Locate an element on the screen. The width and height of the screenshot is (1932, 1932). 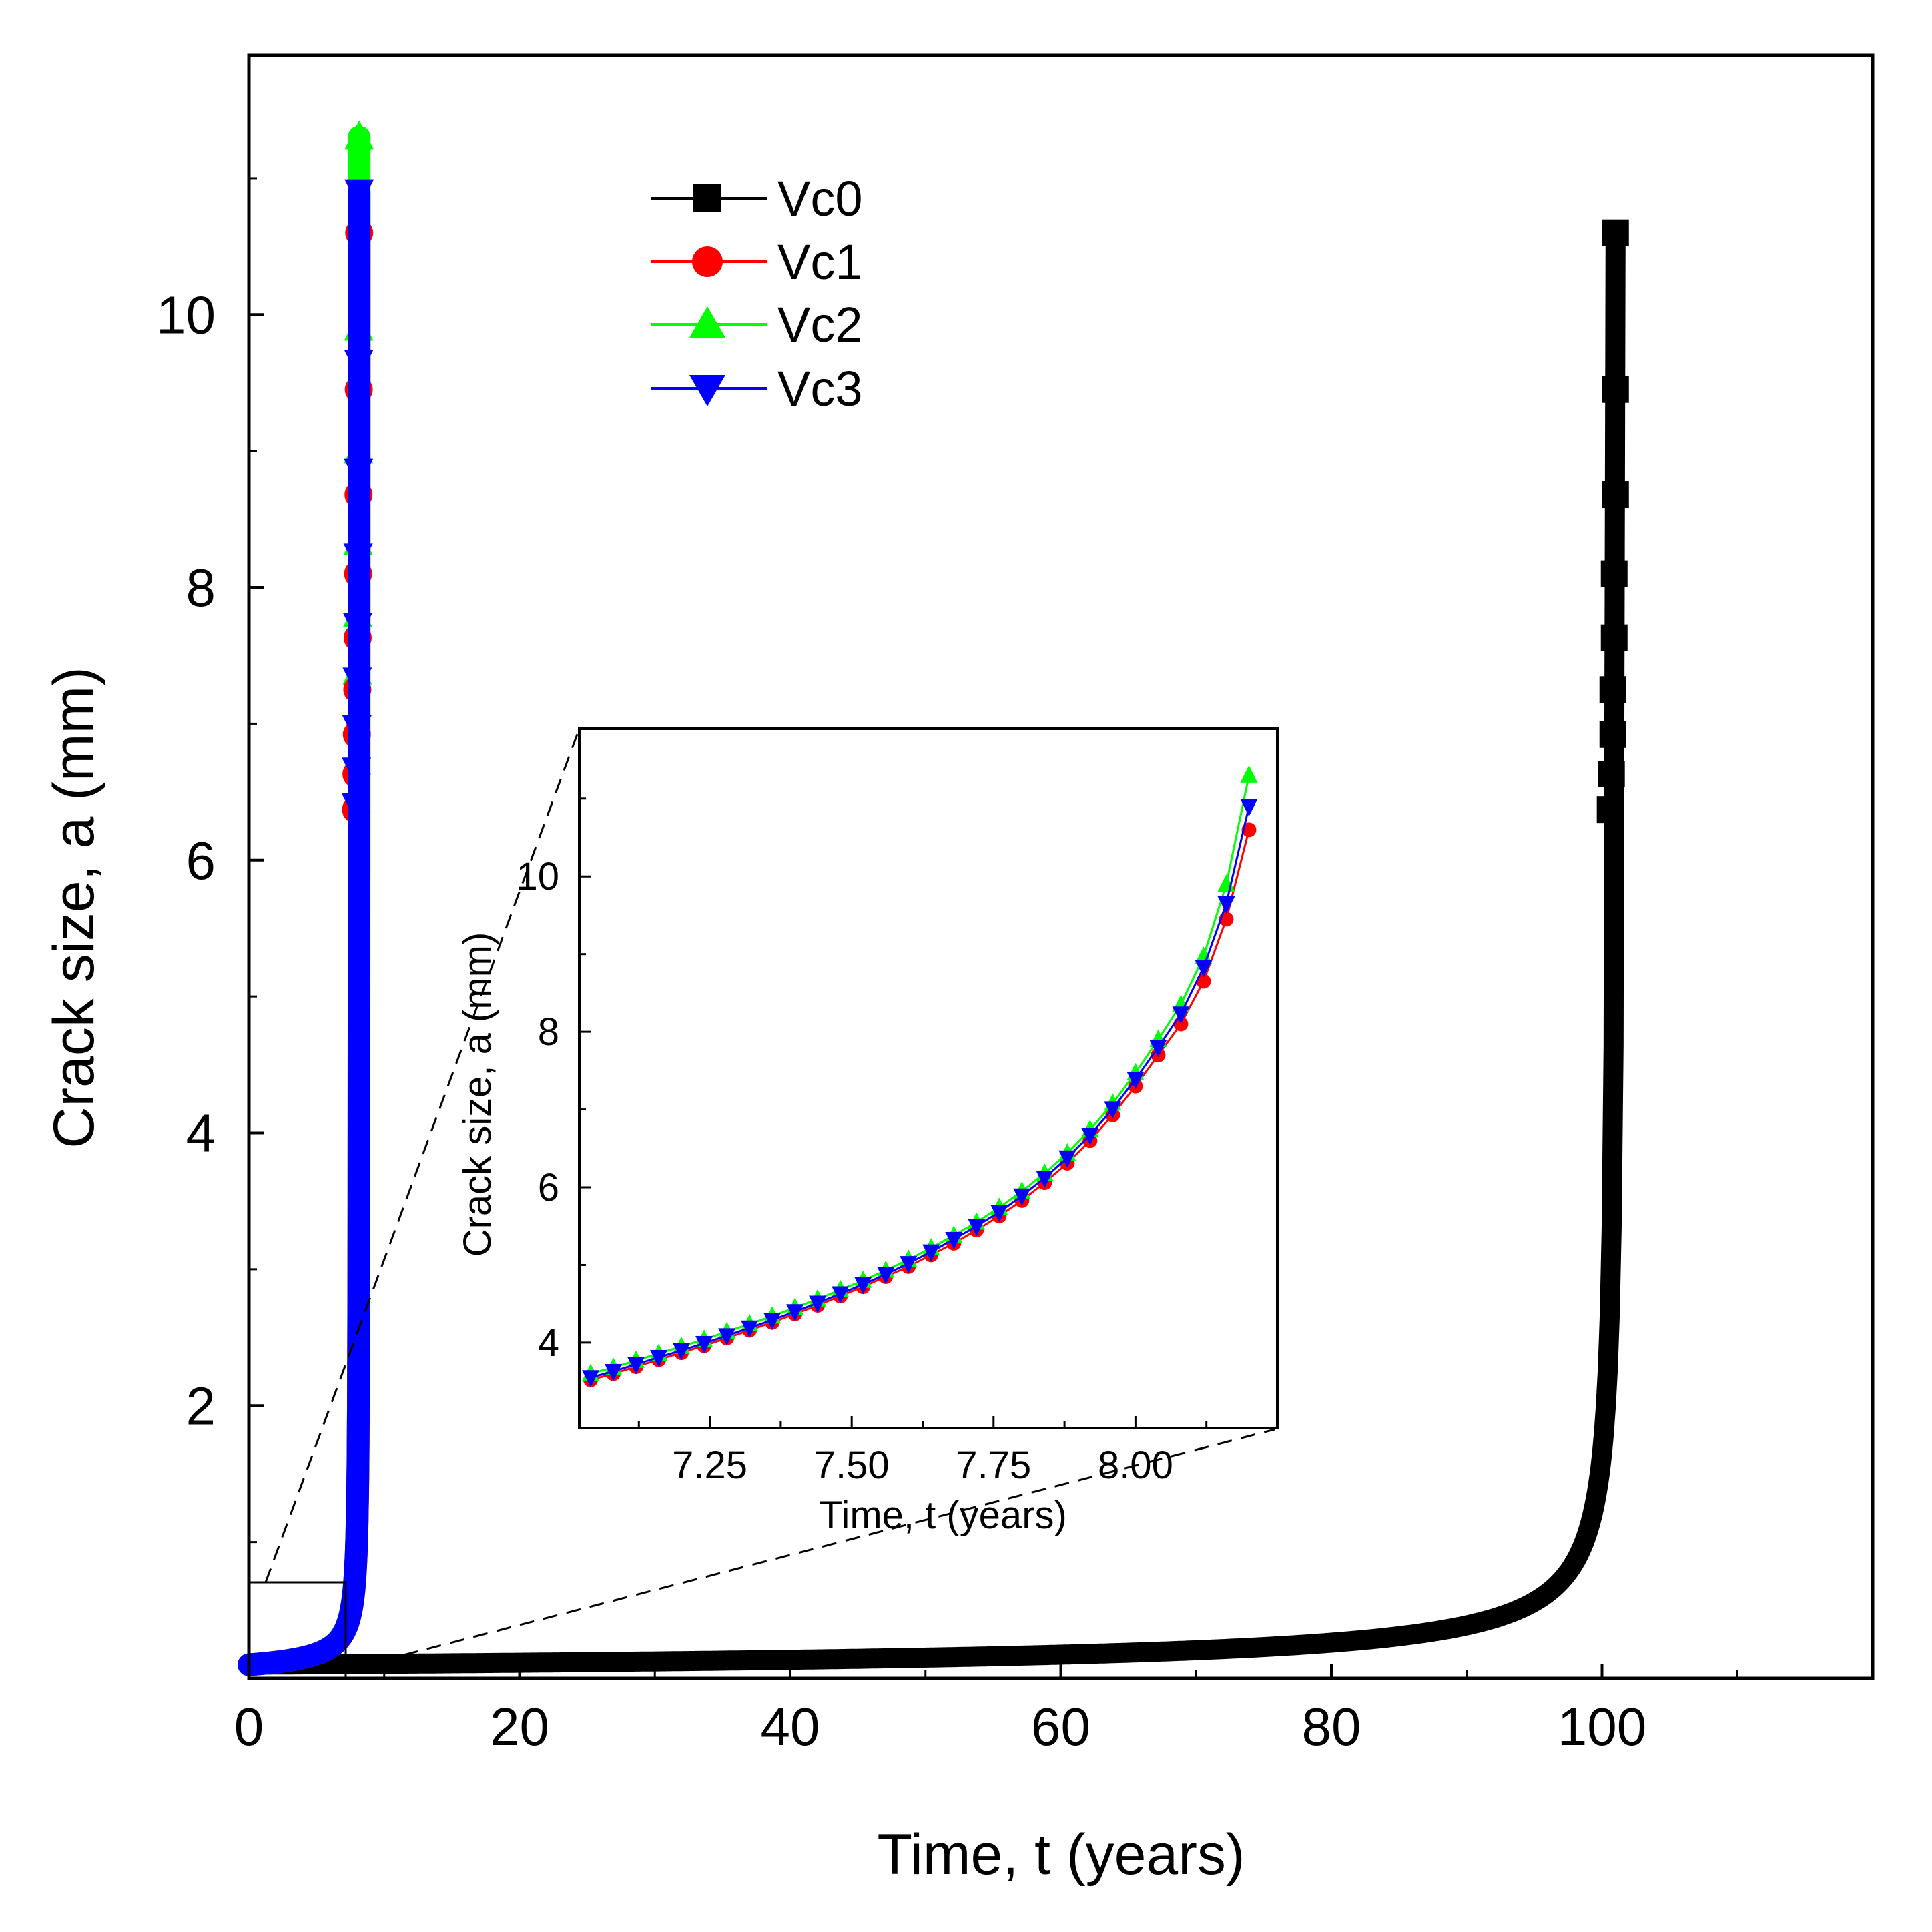
legend-label-vc3: Vc3 is located at coordinates (820, 388).